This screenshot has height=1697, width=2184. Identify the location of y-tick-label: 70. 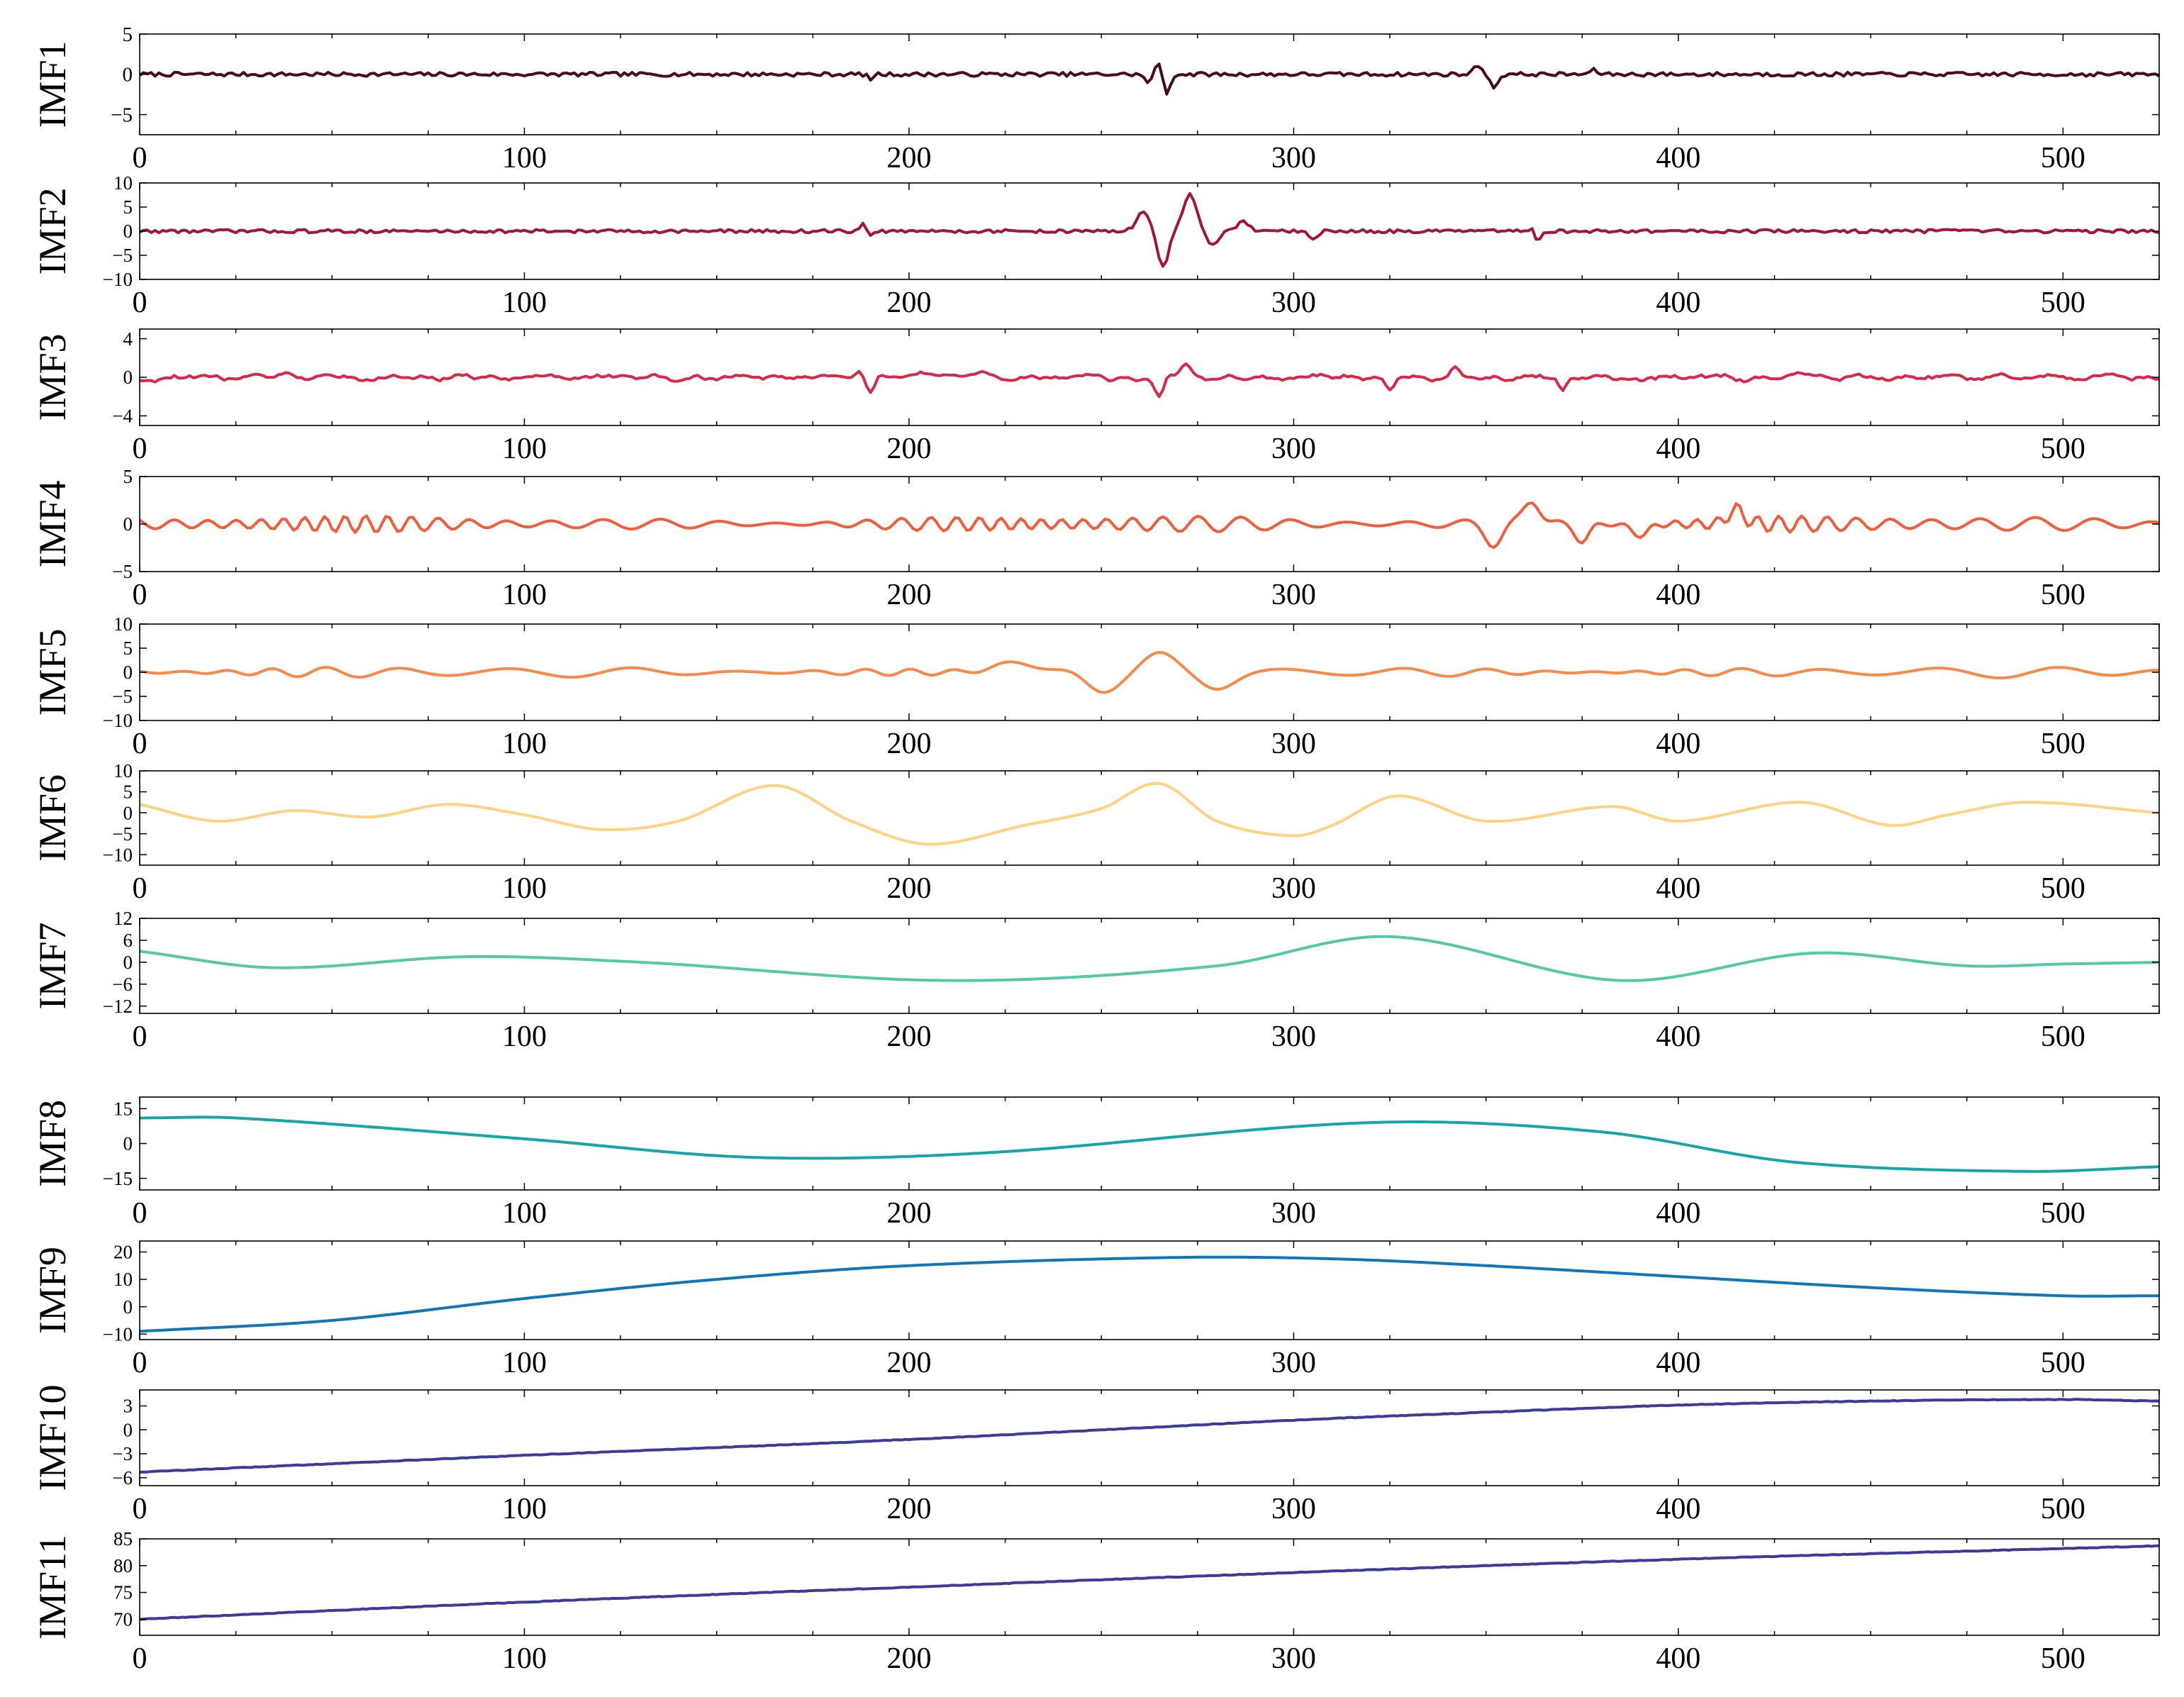
(123, 1619).